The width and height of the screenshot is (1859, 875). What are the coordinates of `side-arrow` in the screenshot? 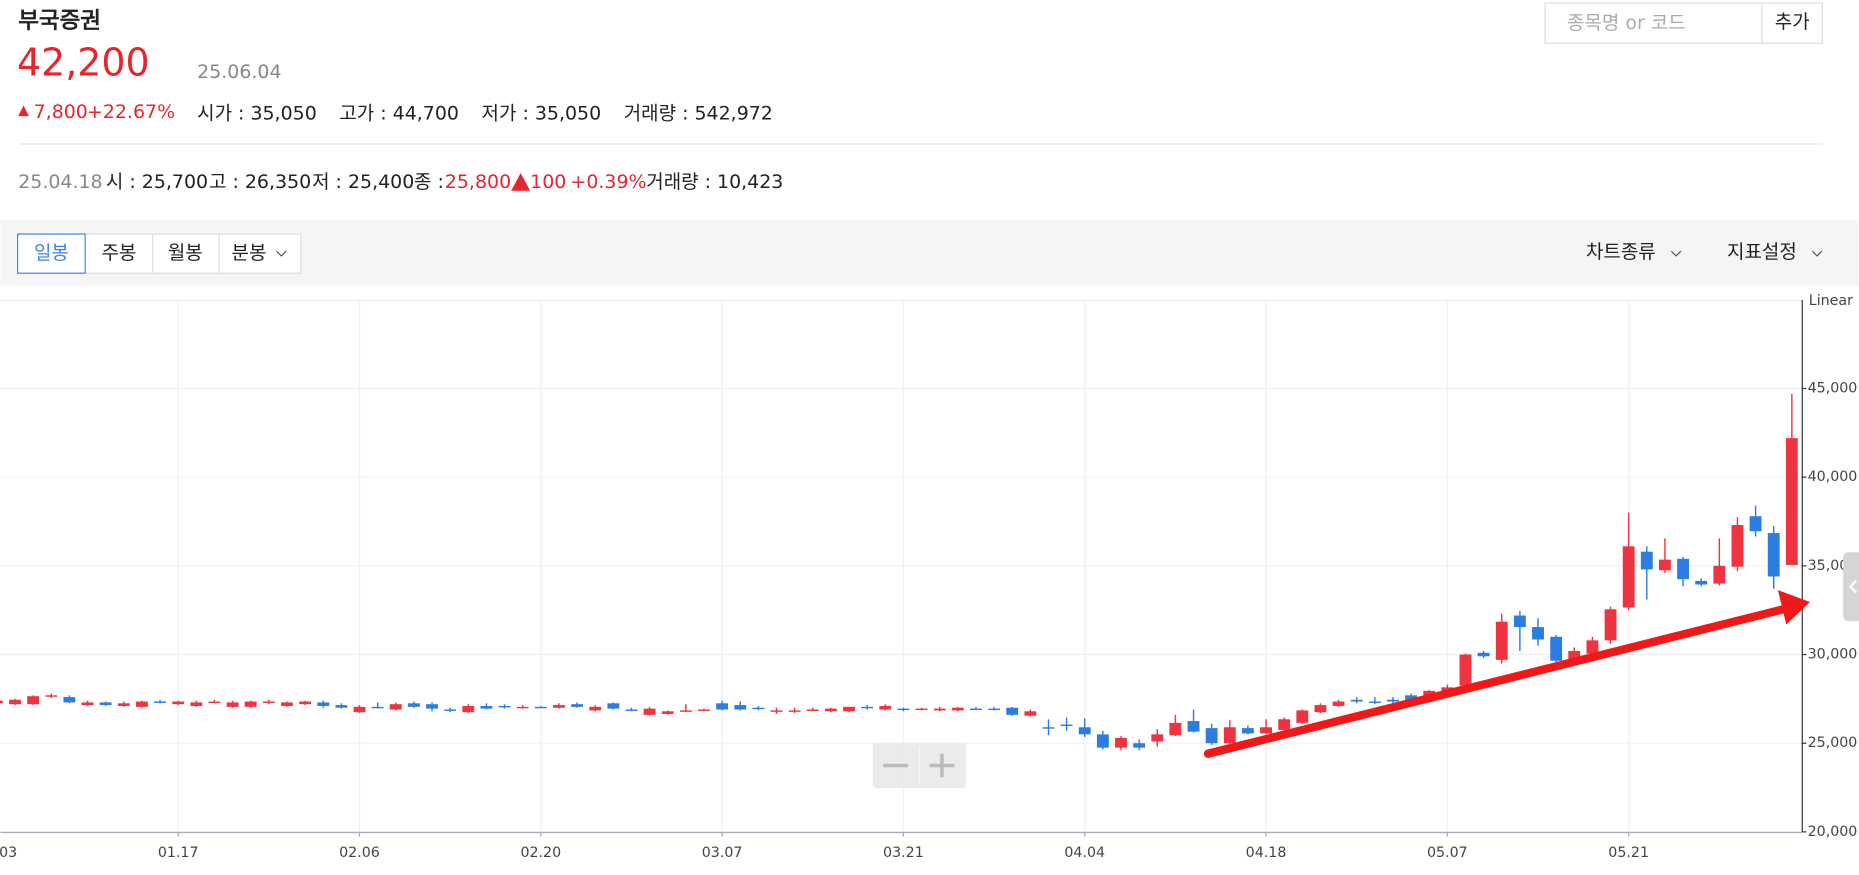 It's located at (1853, 586).